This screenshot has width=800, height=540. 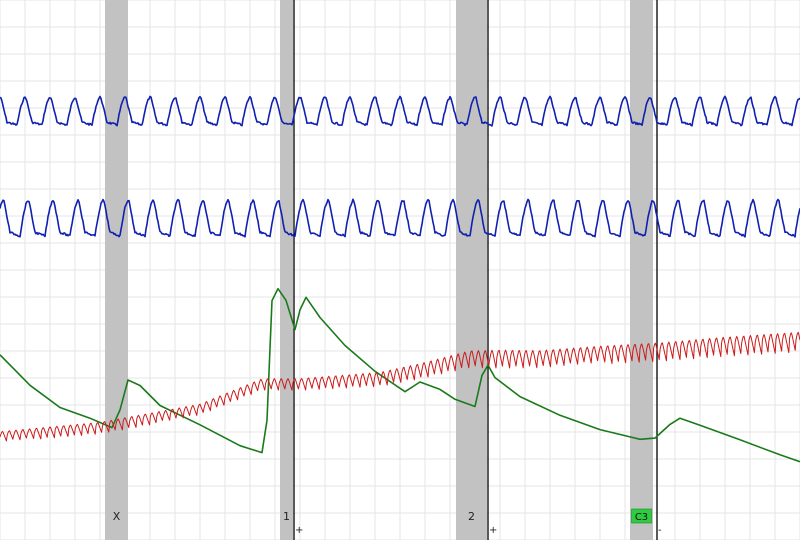 What do you see at coordinates (382, 516) in the screenshot?
I see `question-labels: X 1 2 C3` at bounding box center [382, 516].